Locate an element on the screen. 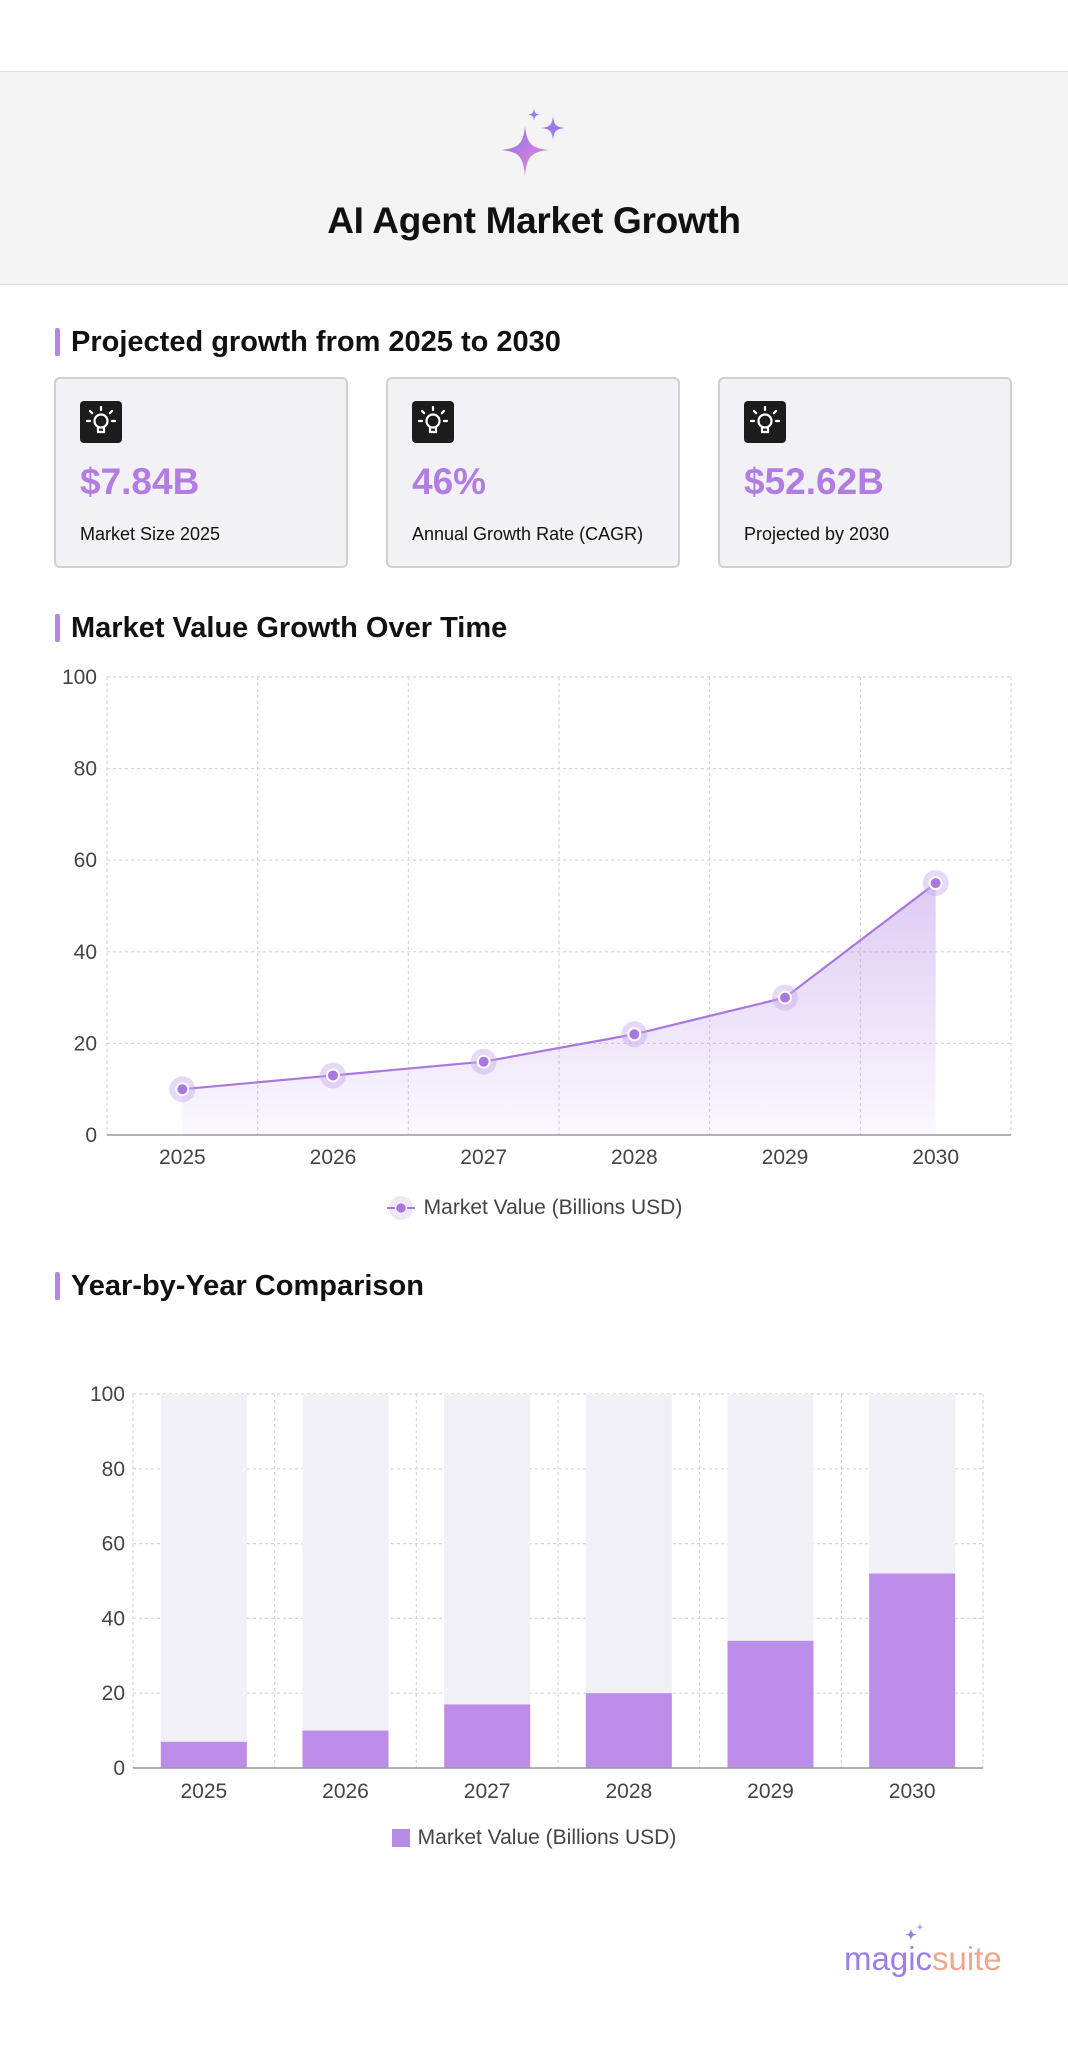 Image resolution: width=1068 pixels, height=2048 pixels. stat-card-market-size: $7.84B Market Size 2025 is located at coordinates (201, 472).